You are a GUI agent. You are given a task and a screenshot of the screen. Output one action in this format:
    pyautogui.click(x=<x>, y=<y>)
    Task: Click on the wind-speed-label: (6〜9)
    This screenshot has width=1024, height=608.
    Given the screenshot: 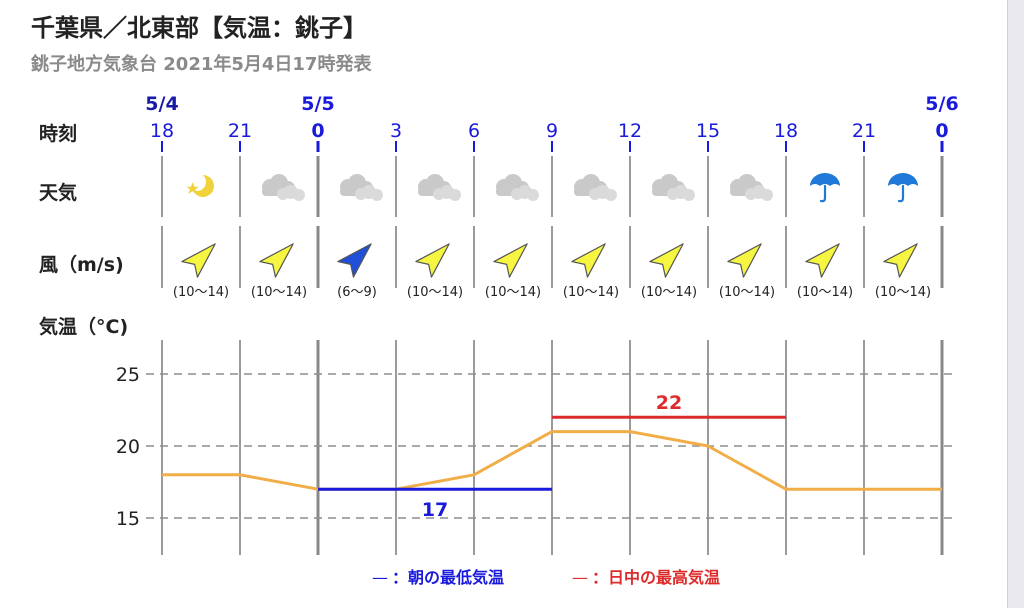 What is the action you would take?
    pyautogui.click(x=357, y=292)
    